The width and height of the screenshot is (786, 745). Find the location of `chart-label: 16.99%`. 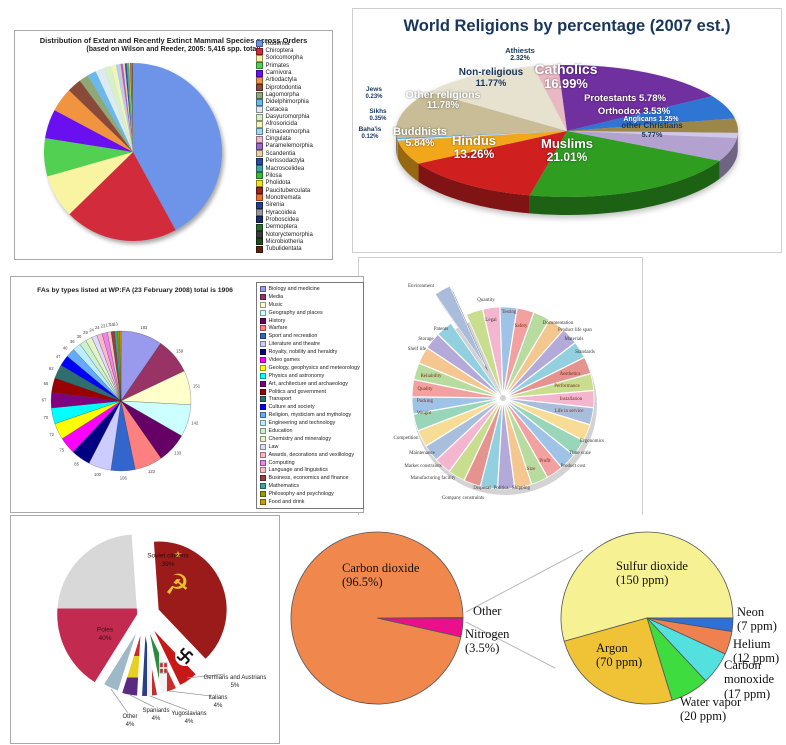

chart-label: 16.99% is located at coordinates (566, 84).